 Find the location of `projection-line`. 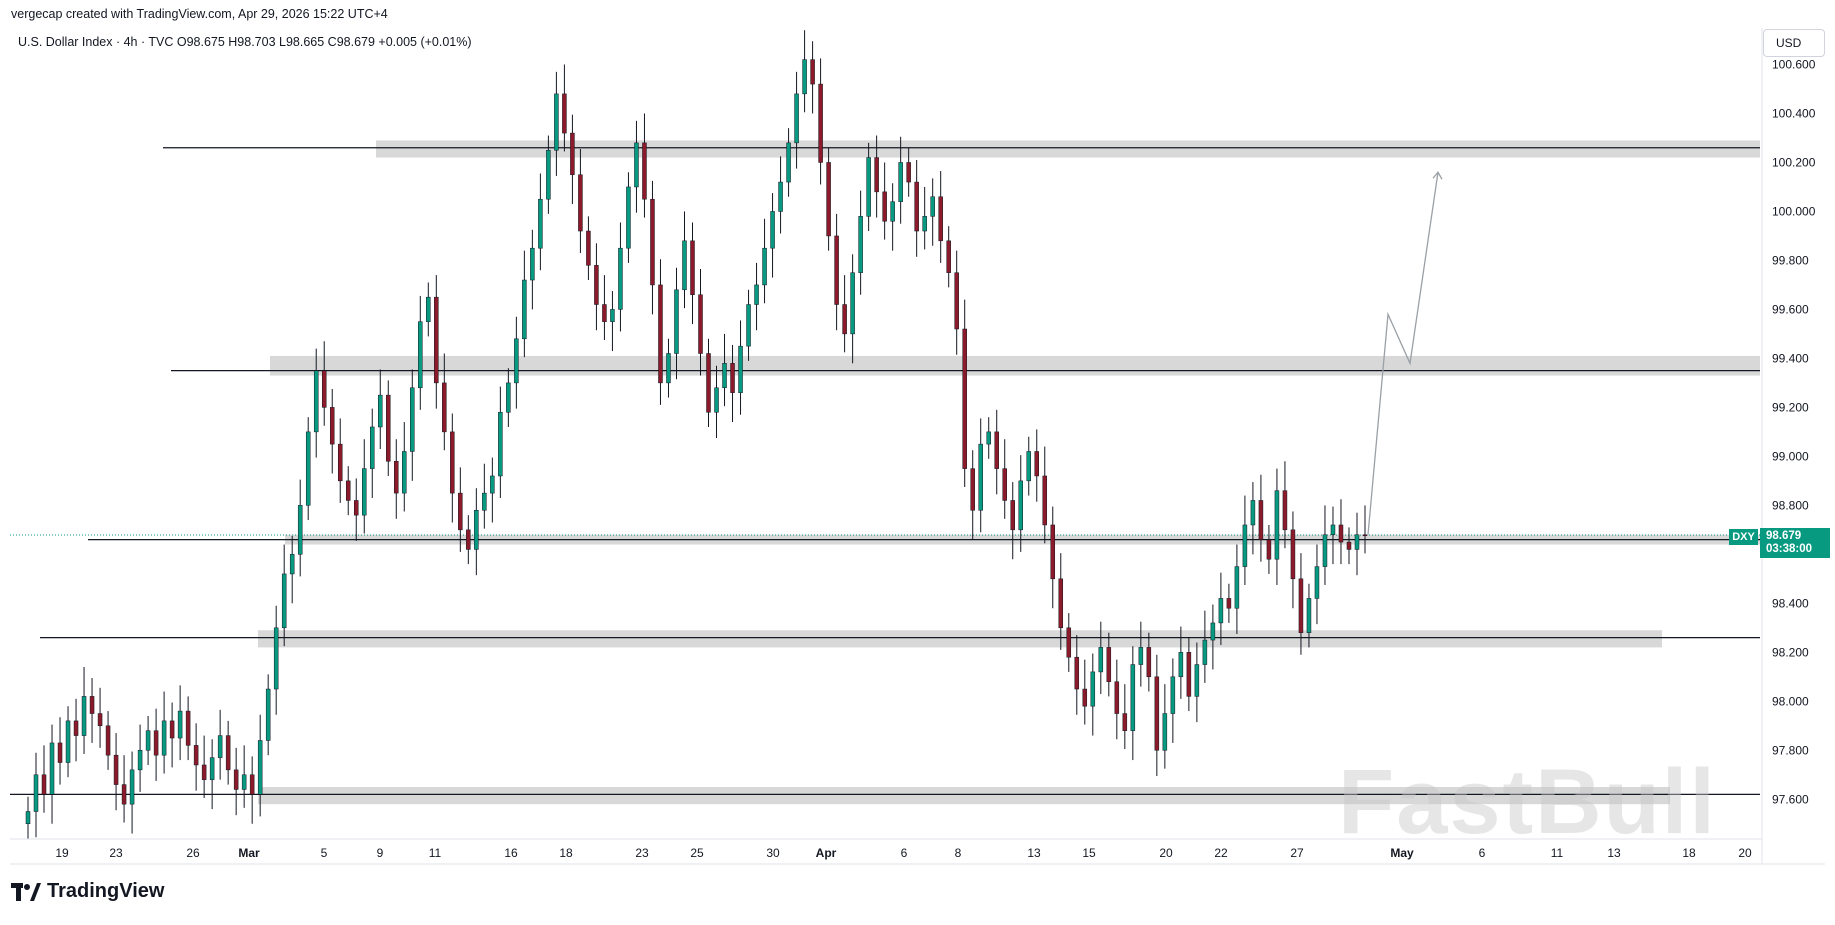

projection-line is located at coordinates (1403, 353).